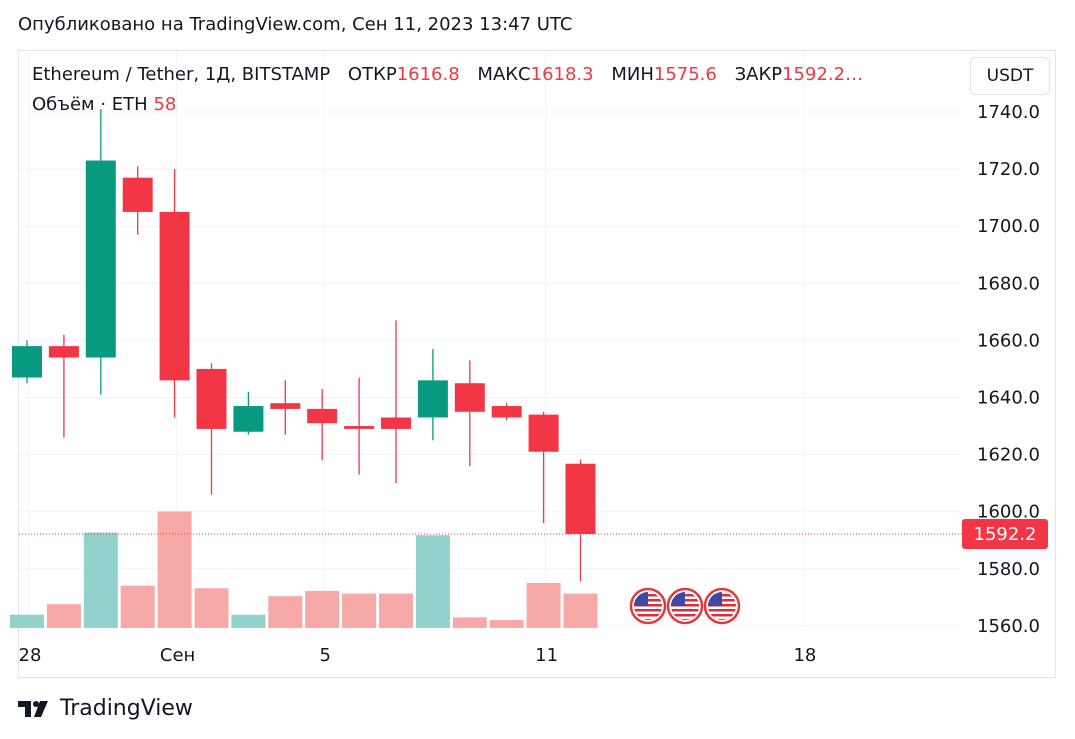 The height and width of the screenshot is (739, 1075). I want to click on last-price-tag-text: 1592.2, so click(1005, 534).